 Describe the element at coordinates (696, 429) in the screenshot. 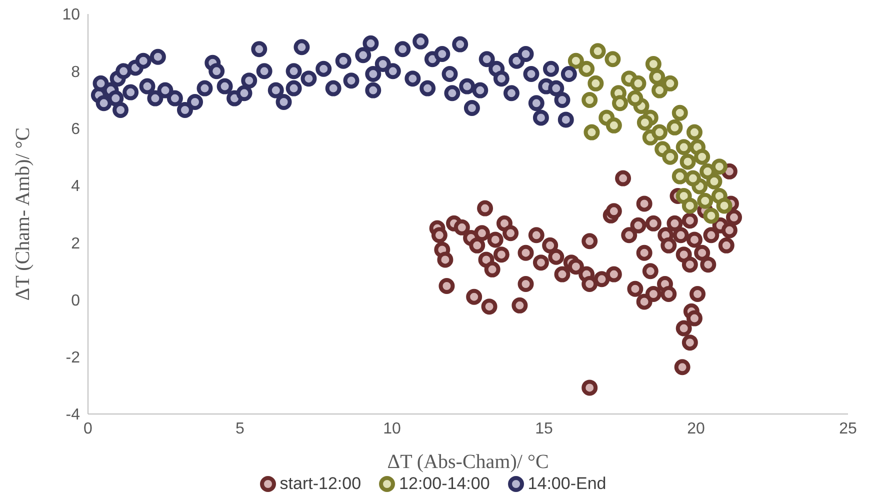

I see `x-tick-label: 20` at that location.